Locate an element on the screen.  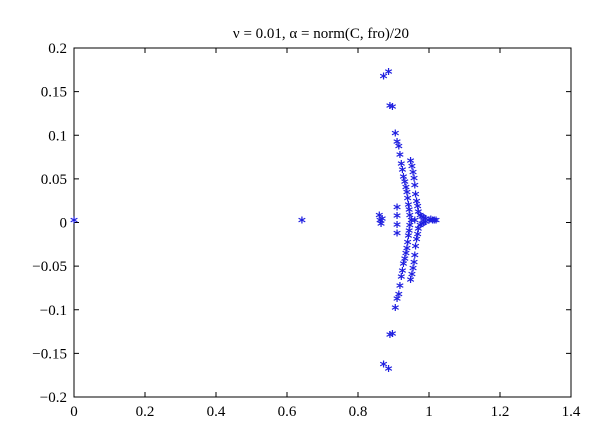
x-tick-label: 1 is located at coordinates (429, 412).